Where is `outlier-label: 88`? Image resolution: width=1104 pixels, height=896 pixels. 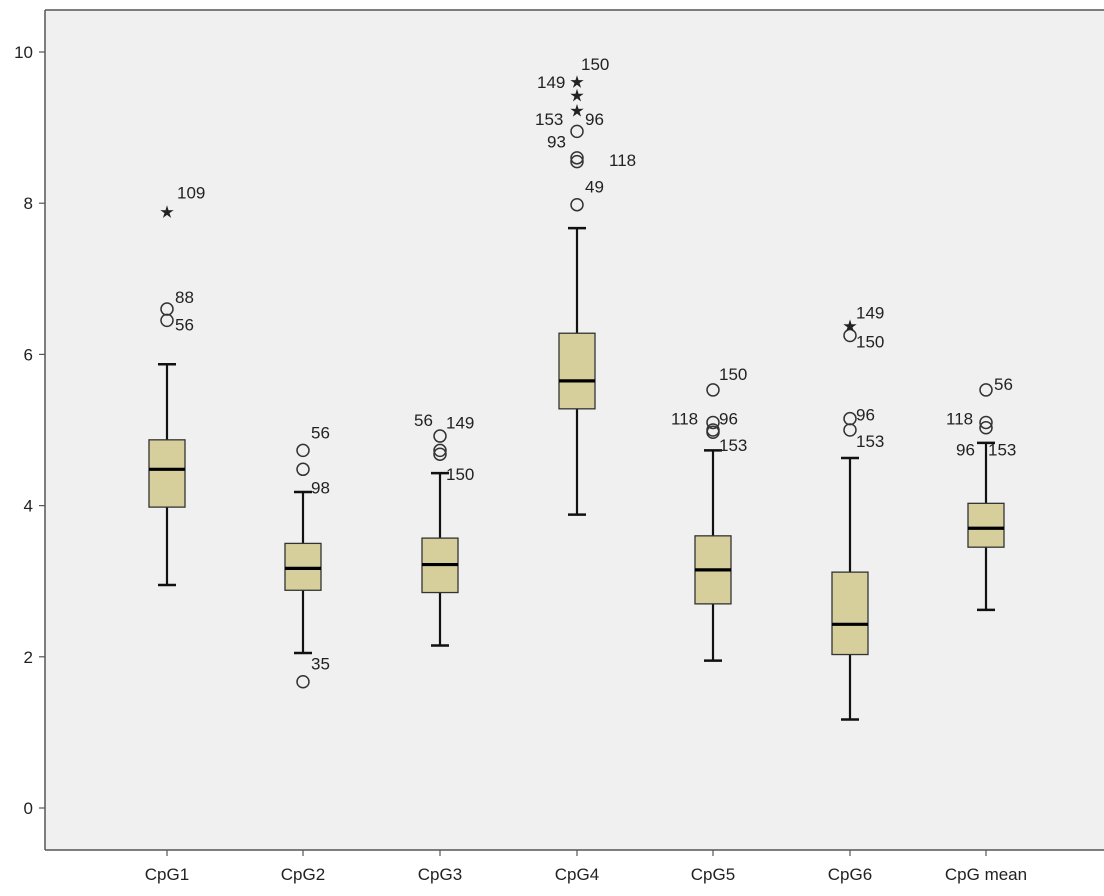
outlier-label: 88 is located at coordinates (184, 297).